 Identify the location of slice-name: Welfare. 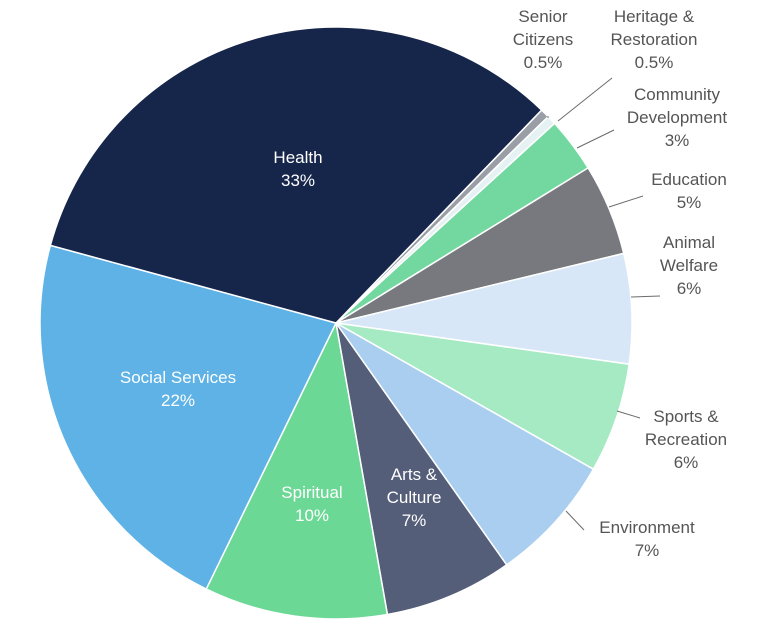
(689, 265).